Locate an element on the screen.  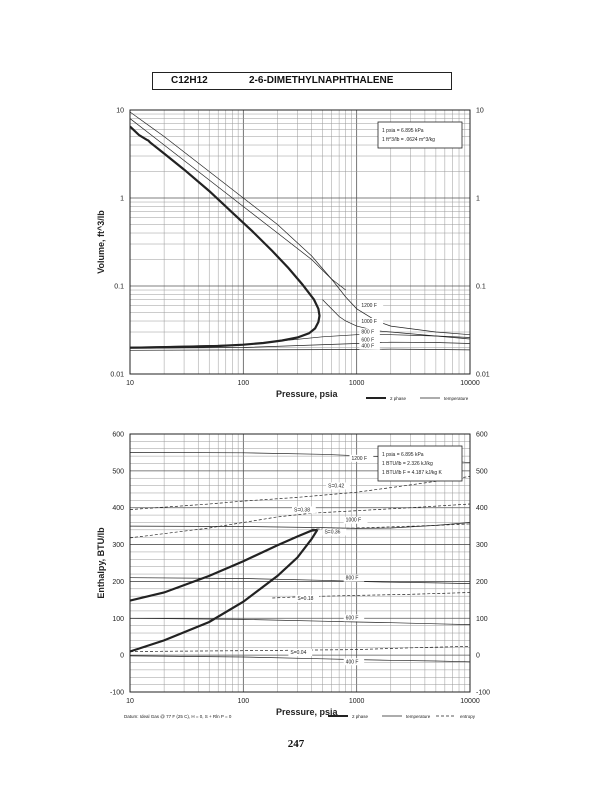
y-tick-label-right: 300 is located at coordinates (482, 545).